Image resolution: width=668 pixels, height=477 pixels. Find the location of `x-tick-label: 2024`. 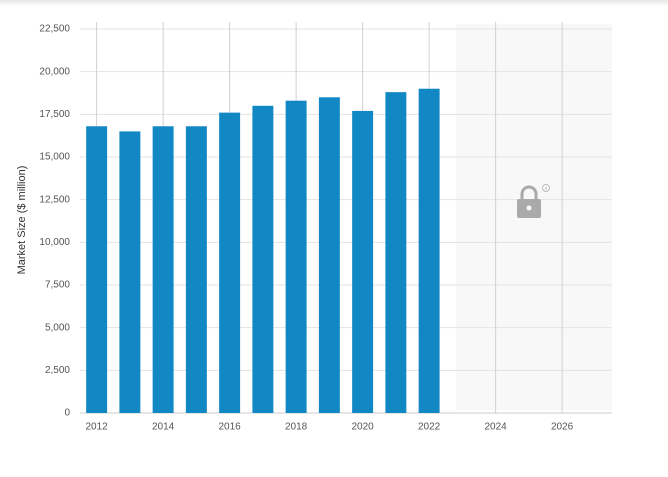

x-tick-label: 2024 is located at coordinates (496, 427).